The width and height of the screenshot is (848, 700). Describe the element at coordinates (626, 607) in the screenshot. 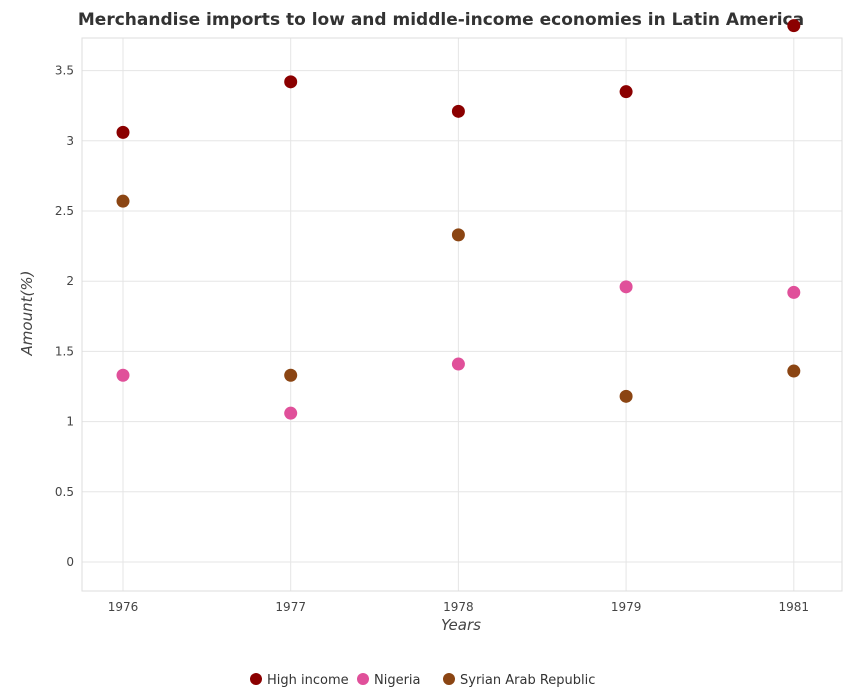

I see `x-tick-label: 1979` at that location.